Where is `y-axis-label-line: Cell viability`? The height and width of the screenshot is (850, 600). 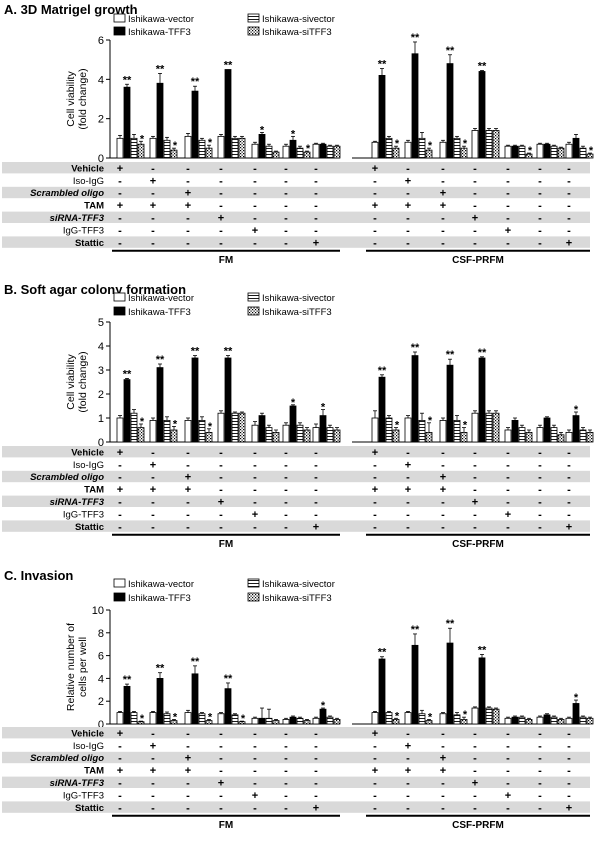 y-axis-label-line: Cell viability is located at coordinates (71, 99).